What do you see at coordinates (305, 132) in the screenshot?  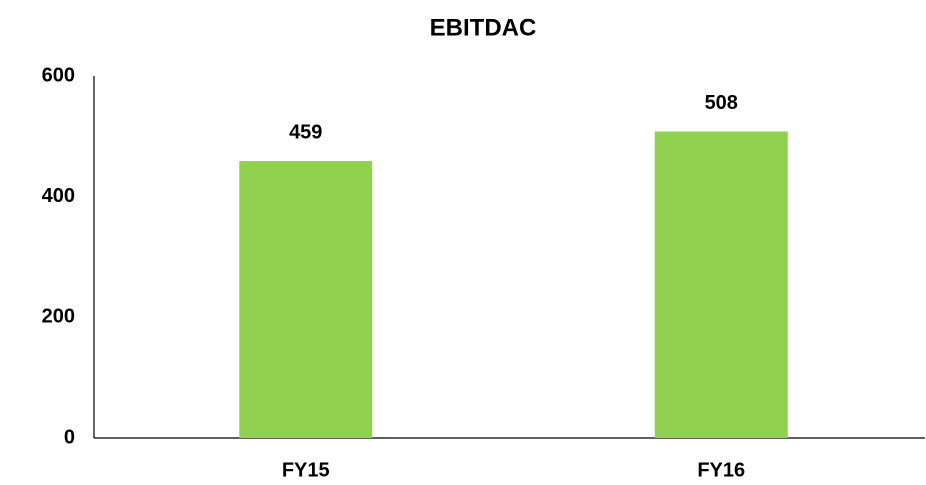 I see `data-label: 459` at bounding box center [305, 132].